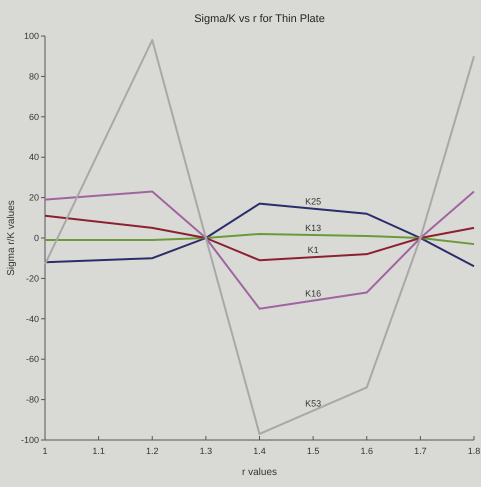 This screenshot has height=487, width=481. Describe the element at coordinates (32, 399) in the screenshot. I see `y-tick-label: -80` at that location.